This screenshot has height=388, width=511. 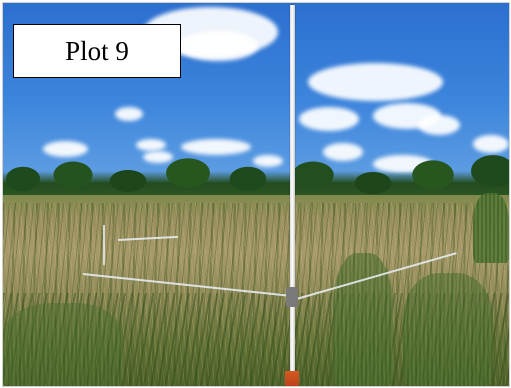 I want to click on plot-label-box: Plot 9, so click(x=97, y=51).